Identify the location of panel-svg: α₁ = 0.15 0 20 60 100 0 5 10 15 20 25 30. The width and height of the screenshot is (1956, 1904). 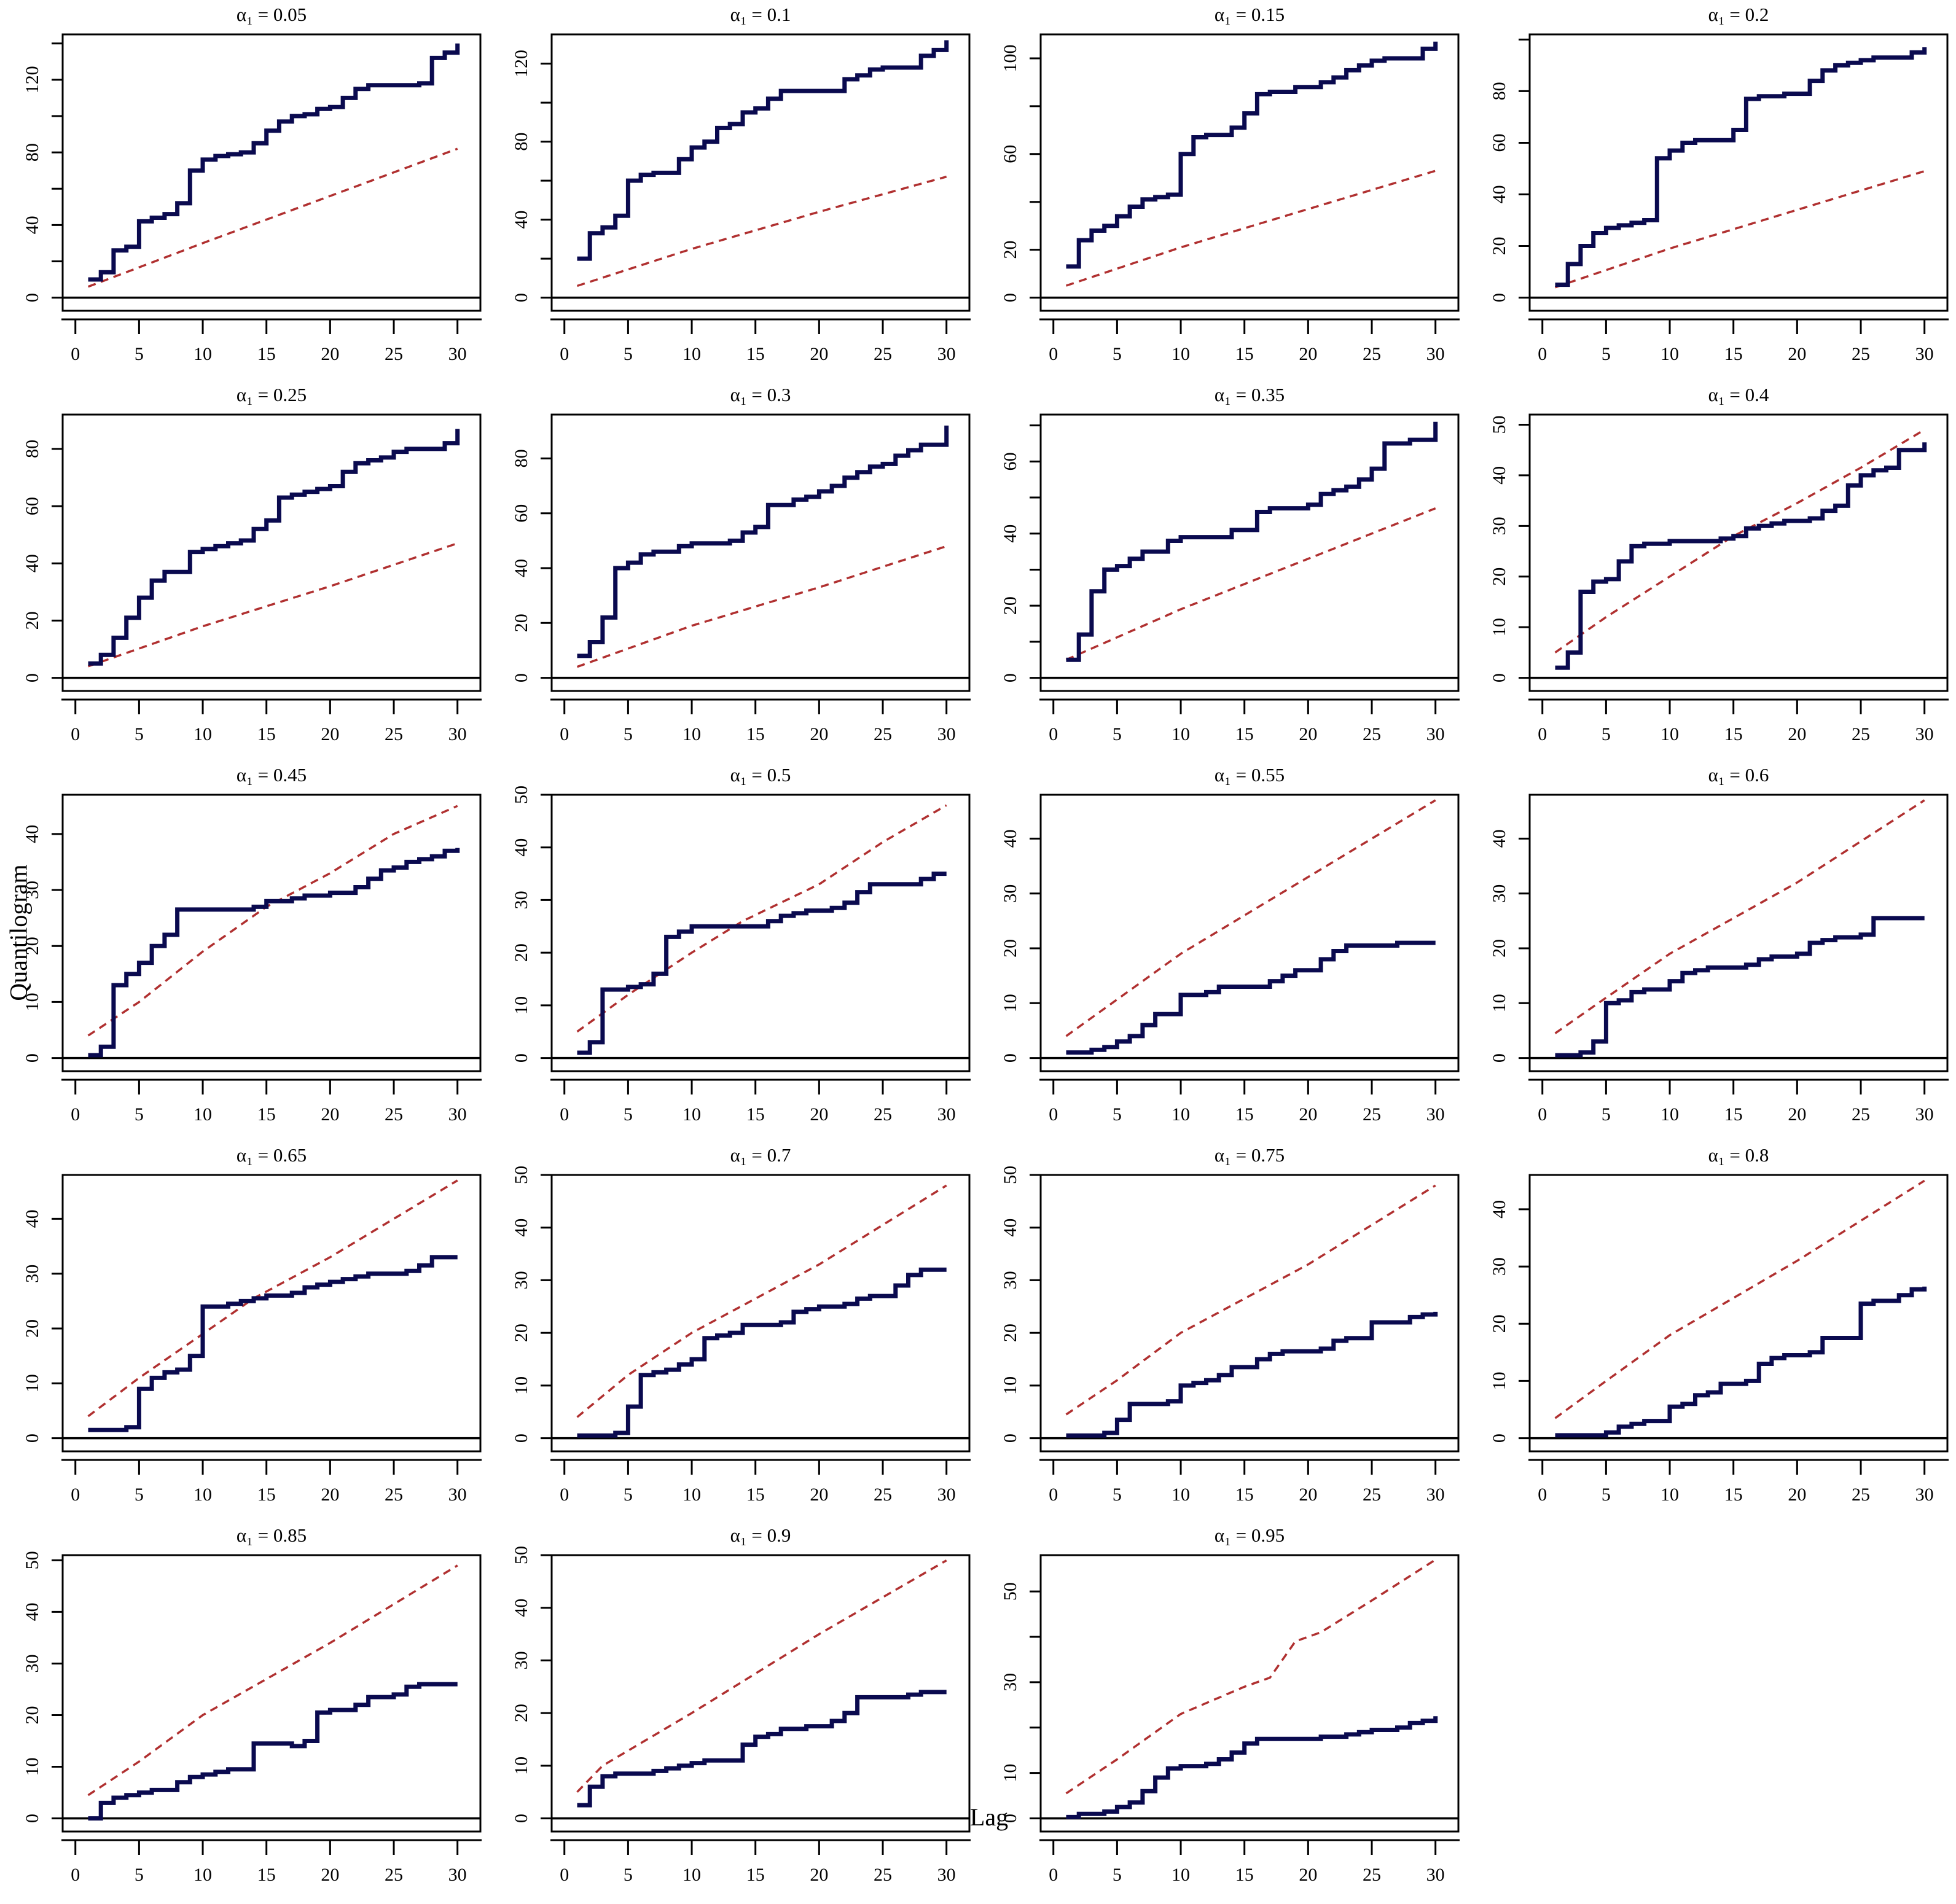
(1230, 184).